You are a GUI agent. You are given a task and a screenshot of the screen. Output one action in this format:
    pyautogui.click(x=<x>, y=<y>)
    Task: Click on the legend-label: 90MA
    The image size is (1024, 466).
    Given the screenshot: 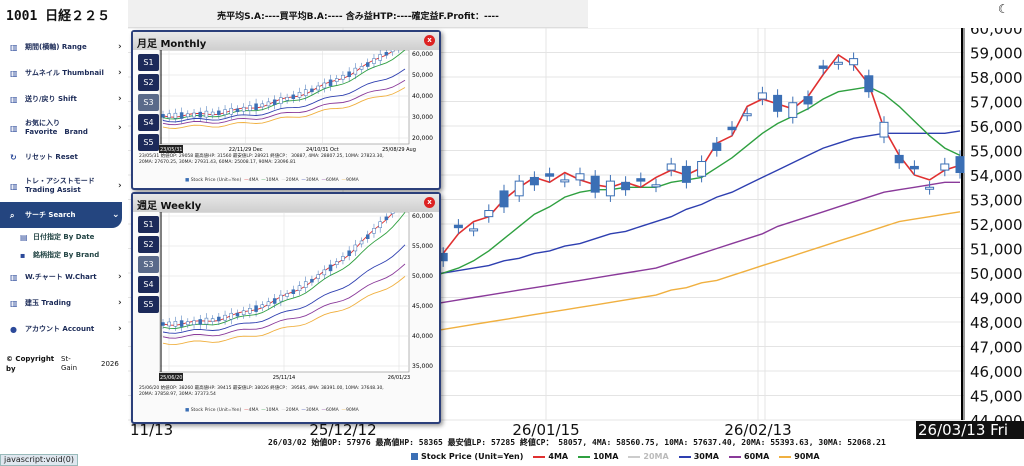 What is the action you would take?
    pyautogui.click(x=352, y=180)
    